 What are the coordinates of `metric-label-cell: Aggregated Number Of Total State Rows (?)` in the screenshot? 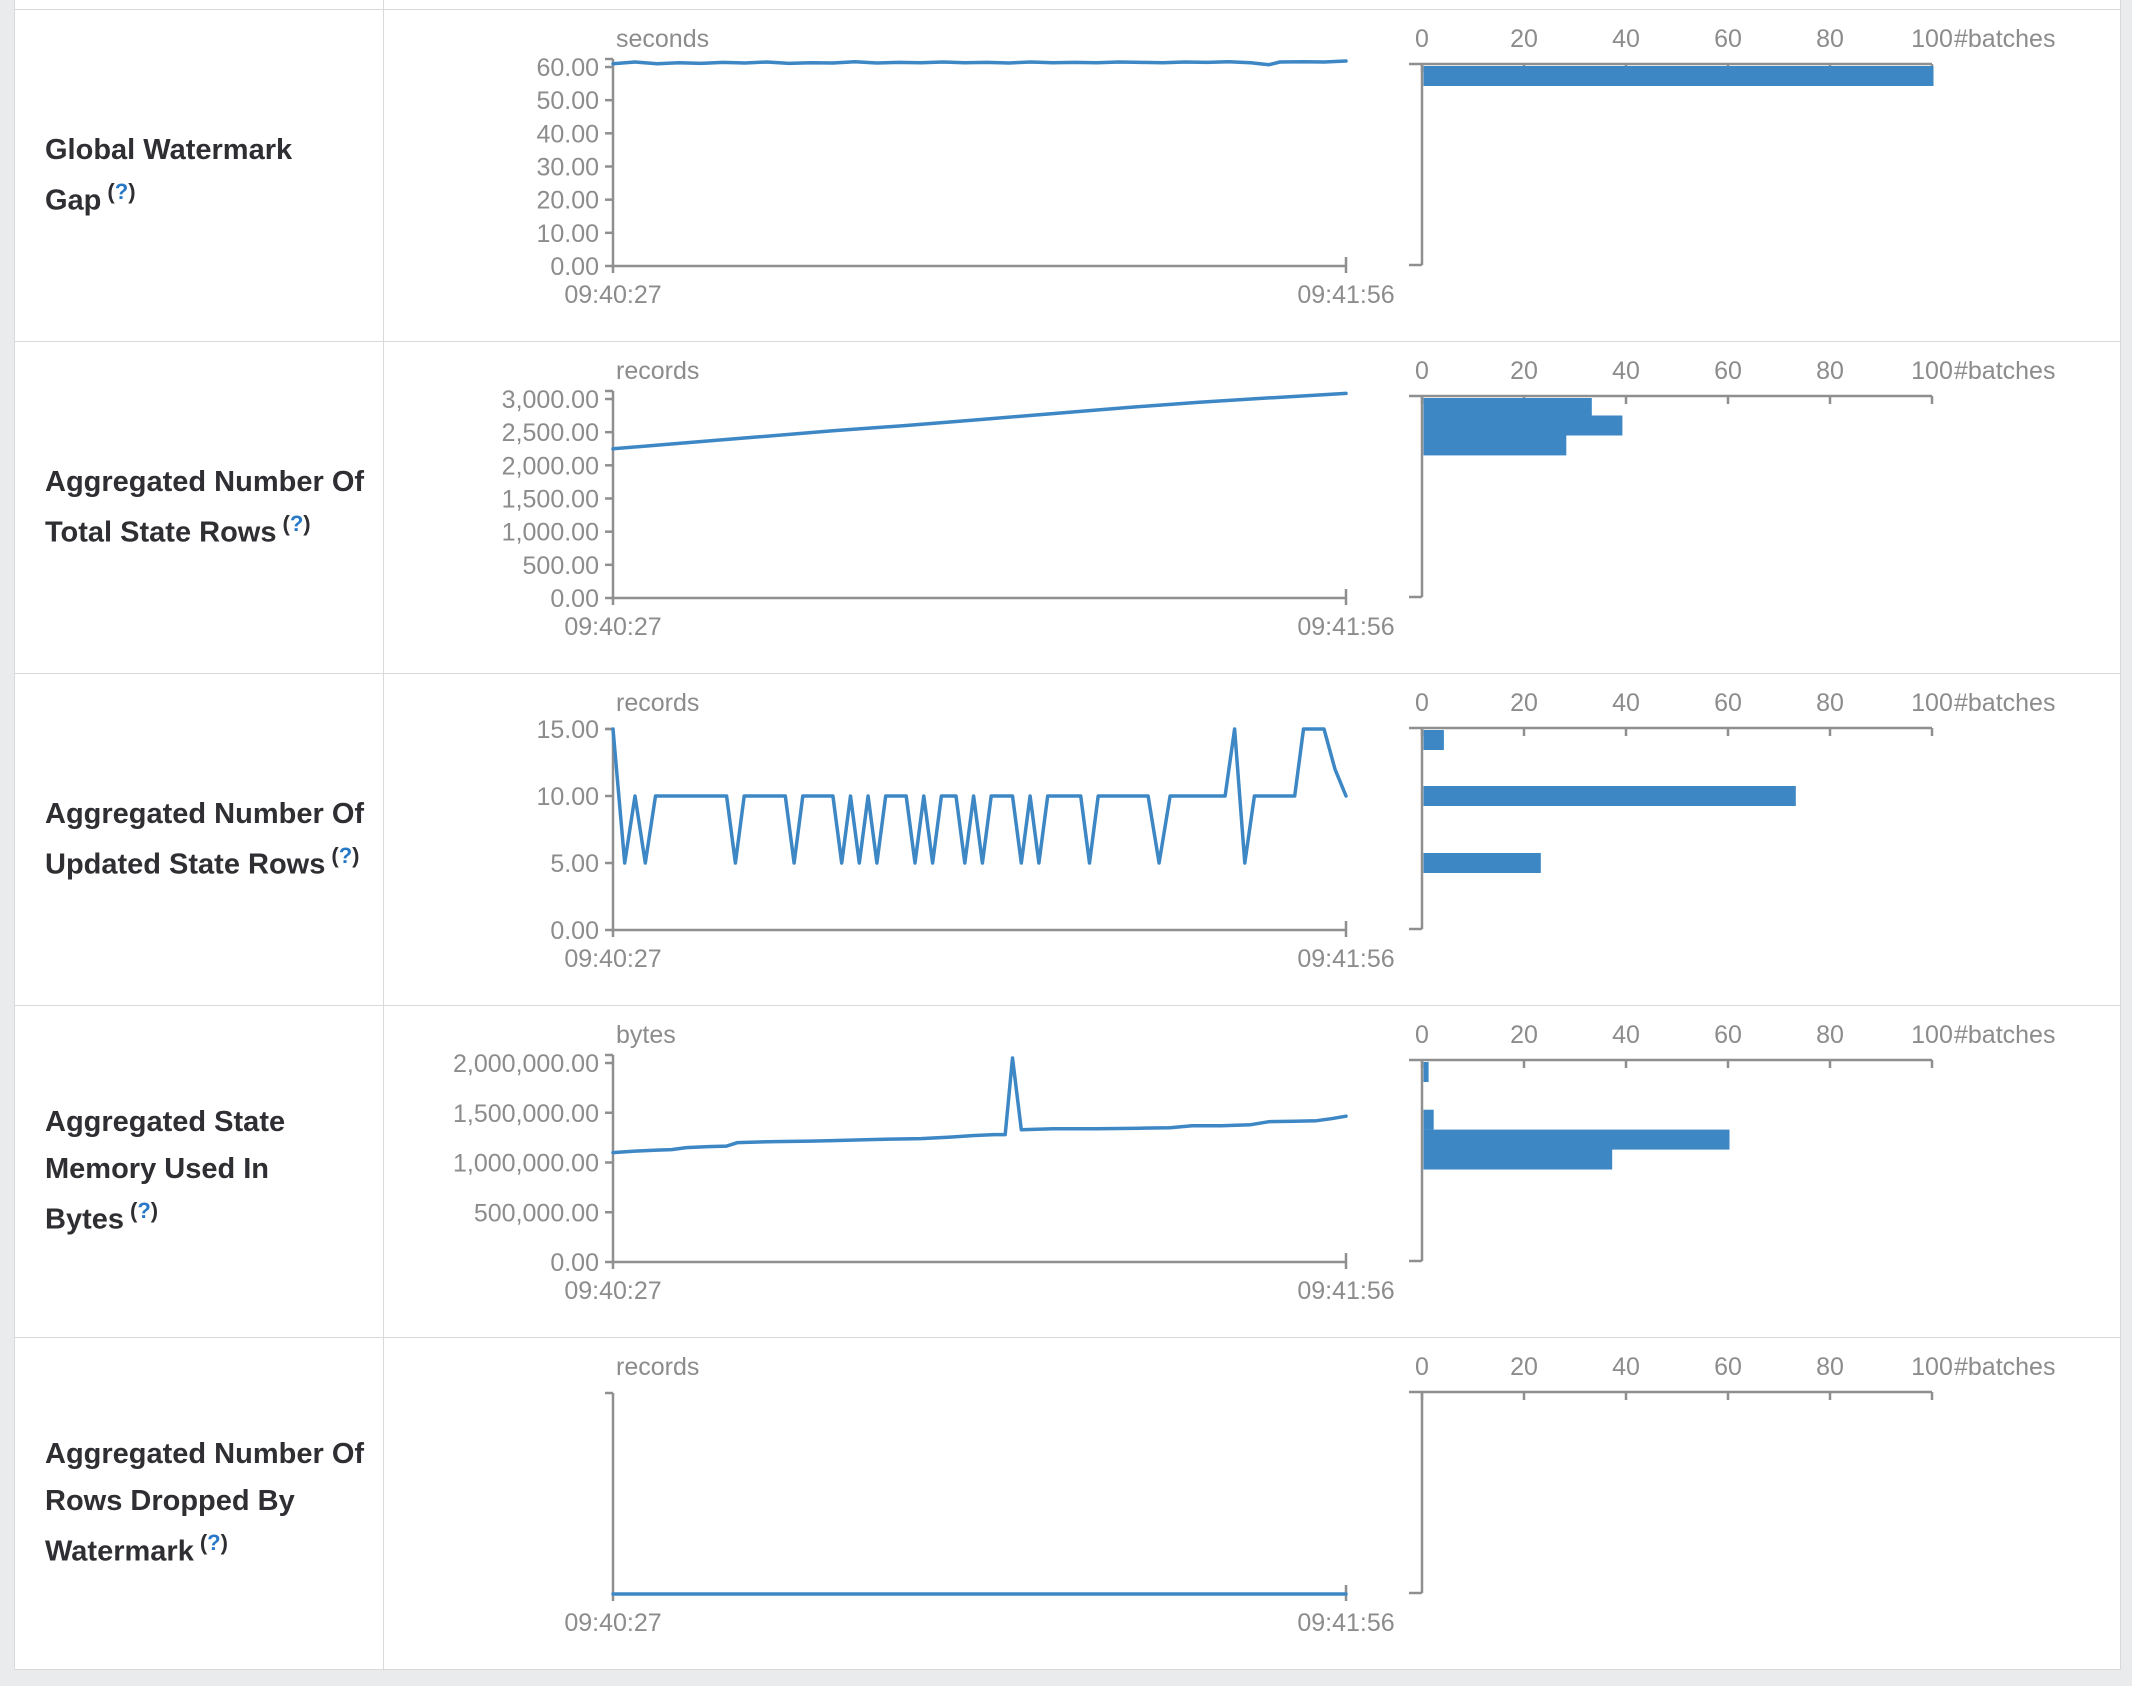 It's located at (199, 507).